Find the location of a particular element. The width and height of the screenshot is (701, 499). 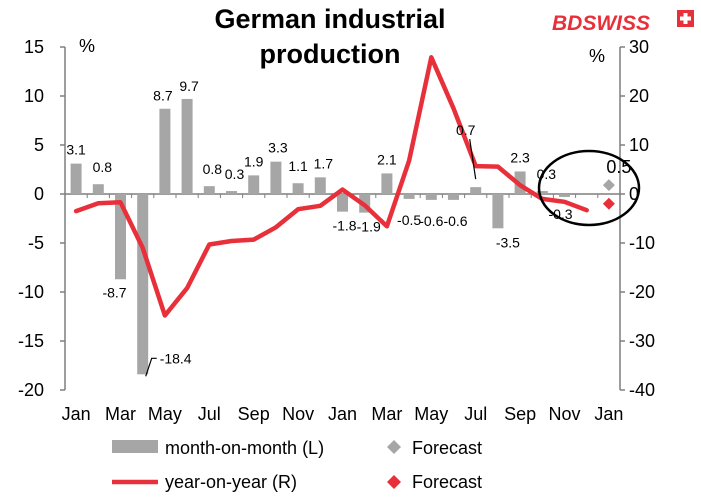

chart-title-line-2: production is located at coordinates (330, 54).